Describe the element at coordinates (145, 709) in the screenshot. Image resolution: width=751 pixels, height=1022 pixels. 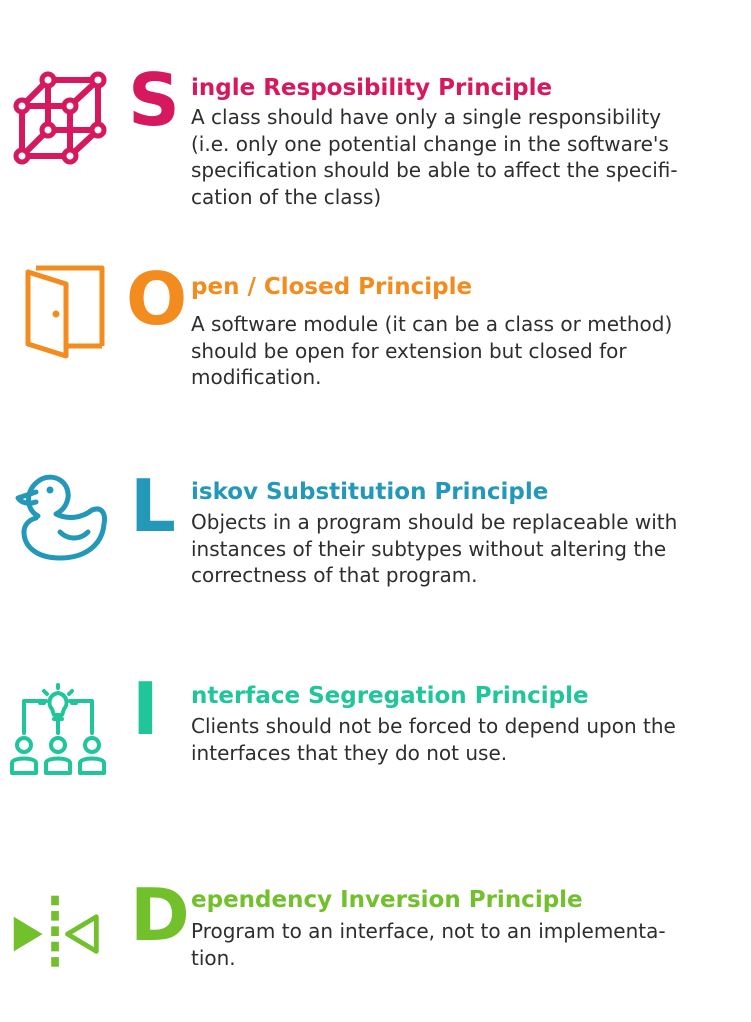
I see `principle-letter: I` at that location.